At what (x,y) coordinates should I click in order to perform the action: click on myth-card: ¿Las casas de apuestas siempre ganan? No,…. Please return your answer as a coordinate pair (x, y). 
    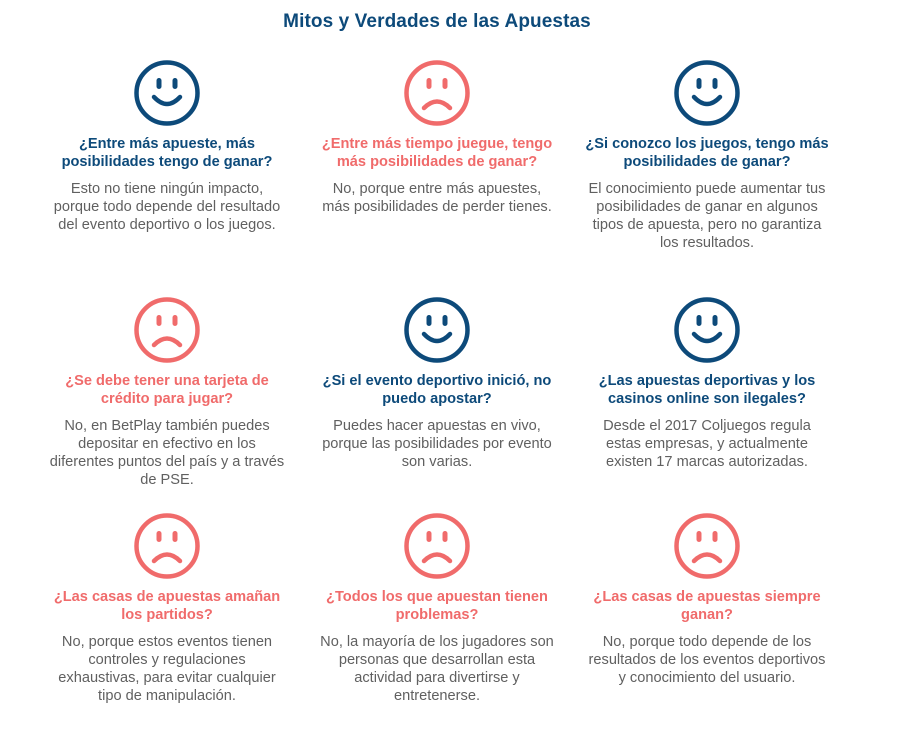
    Looking at the image, I should click on (707, 627).